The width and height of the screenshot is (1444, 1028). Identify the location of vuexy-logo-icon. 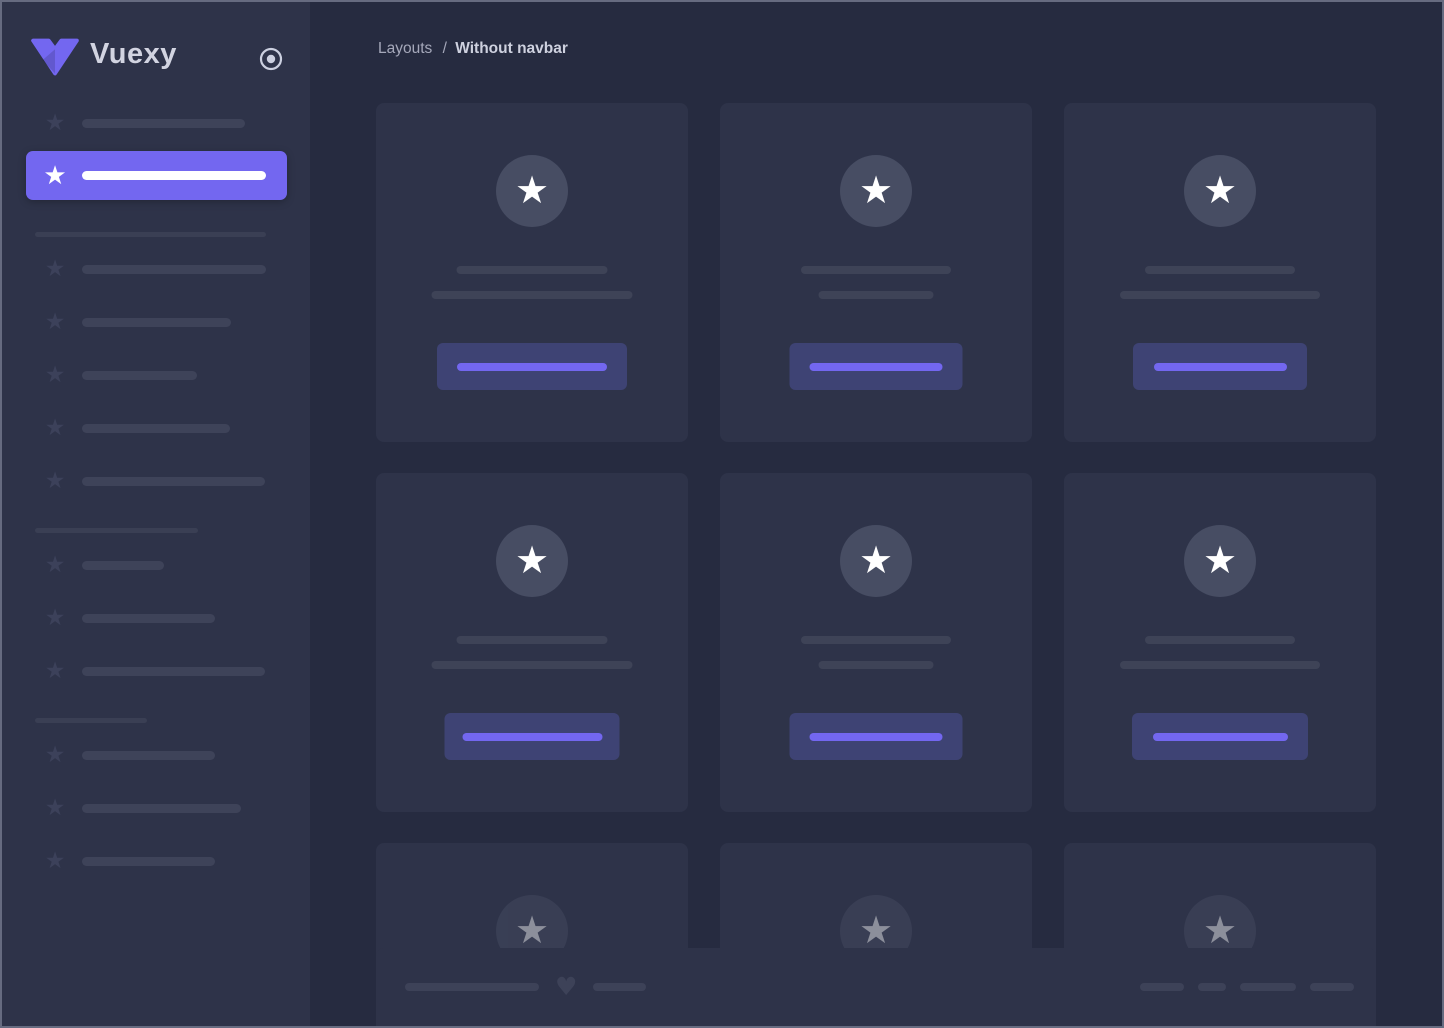
(55, 57).